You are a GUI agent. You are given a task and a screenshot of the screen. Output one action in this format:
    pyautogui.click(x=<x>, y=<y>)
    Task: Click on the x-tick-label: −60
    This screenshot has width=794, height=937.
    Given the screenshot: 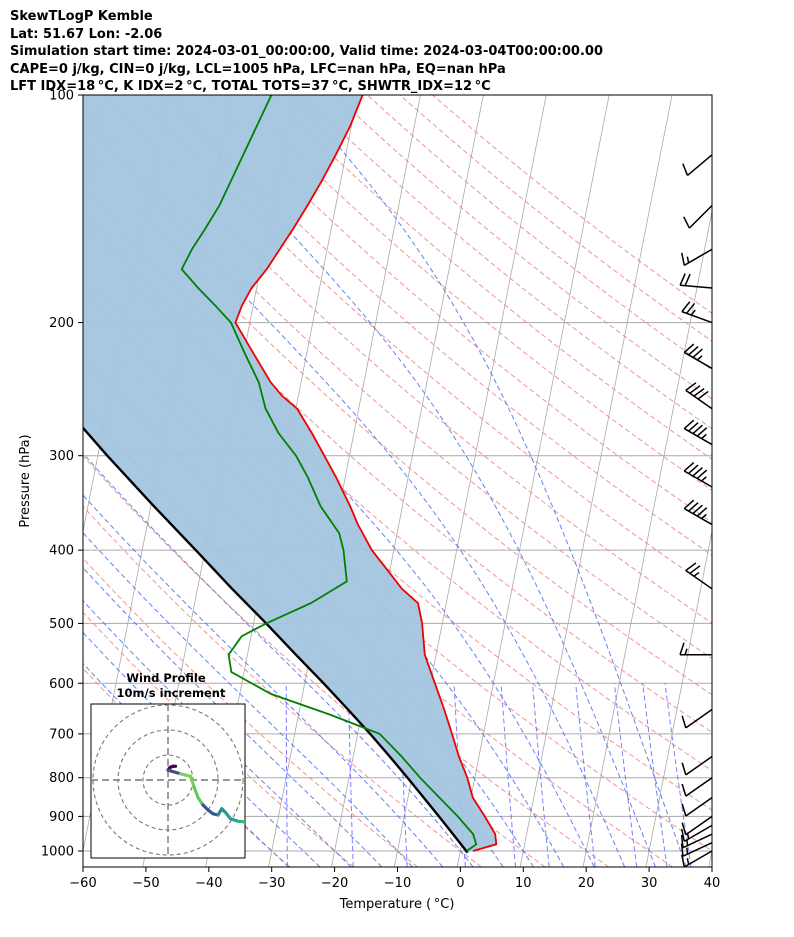 What is the action you would take?
    pyautogui.click(x=82, y=883)
    